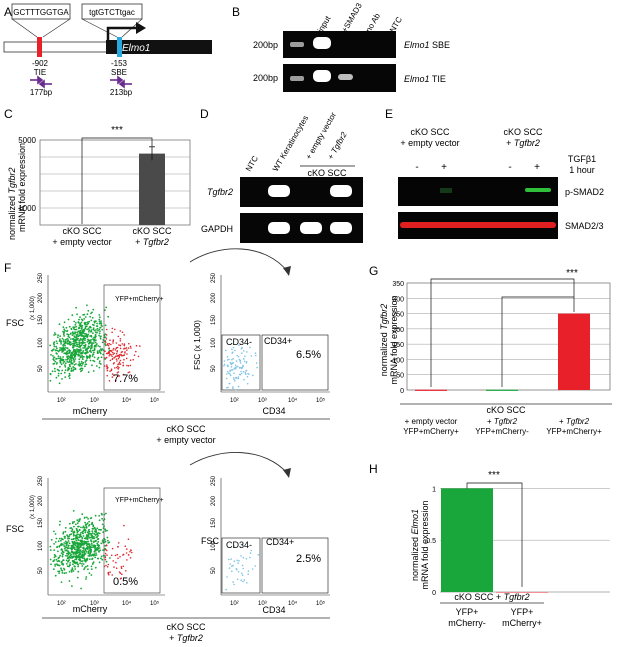 The image size is (617, 647). What do you see at coordinates (56, 28) in the screenshot?
I see `callout-left-b` at bounding box center [56, 28].